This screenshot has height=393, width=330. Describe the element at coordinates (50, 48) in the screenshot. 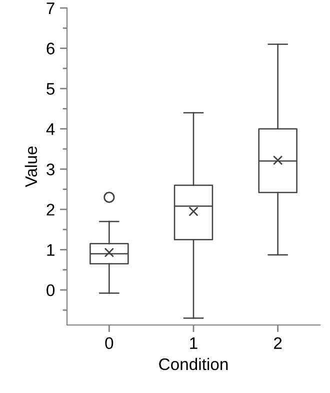

I see `y-tick-label: 6` at that location.